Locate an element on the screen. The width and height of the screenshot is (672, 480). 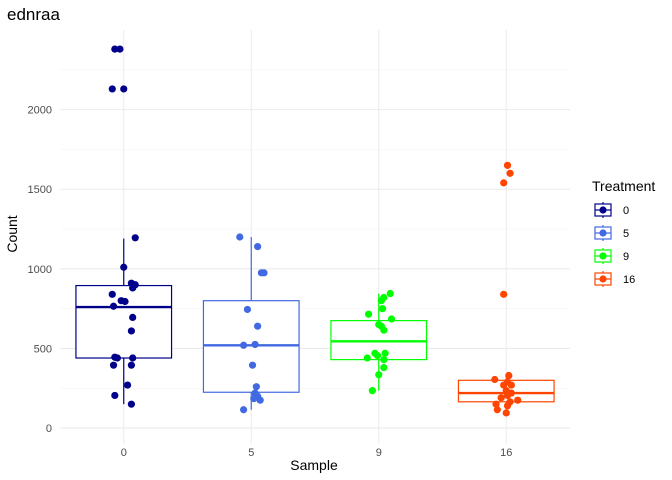
legend: Treatment 0 5 9 16 is located at coordinates (623, 232).